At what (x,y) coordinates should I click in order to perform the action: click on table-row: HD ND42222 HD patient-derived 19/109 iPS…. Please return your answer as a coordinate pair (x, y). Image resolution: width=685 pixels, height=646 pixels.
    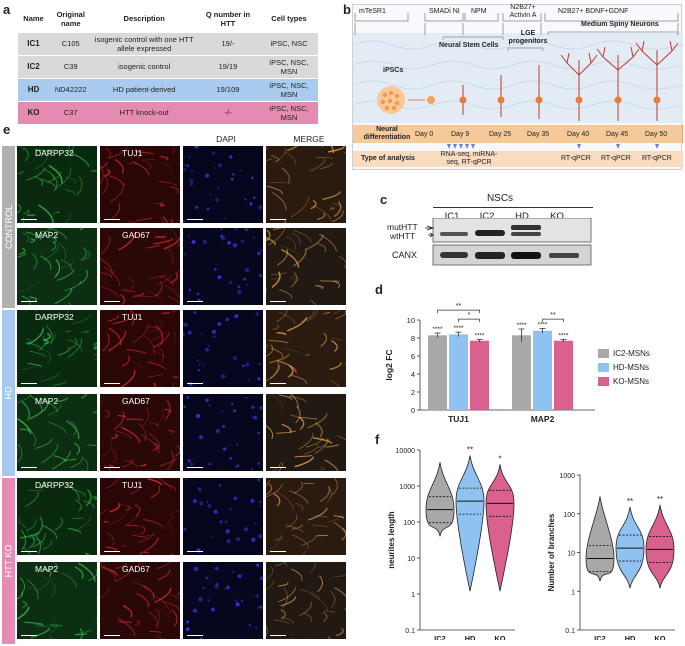
    Looking at the image, I should click on (168, 89).